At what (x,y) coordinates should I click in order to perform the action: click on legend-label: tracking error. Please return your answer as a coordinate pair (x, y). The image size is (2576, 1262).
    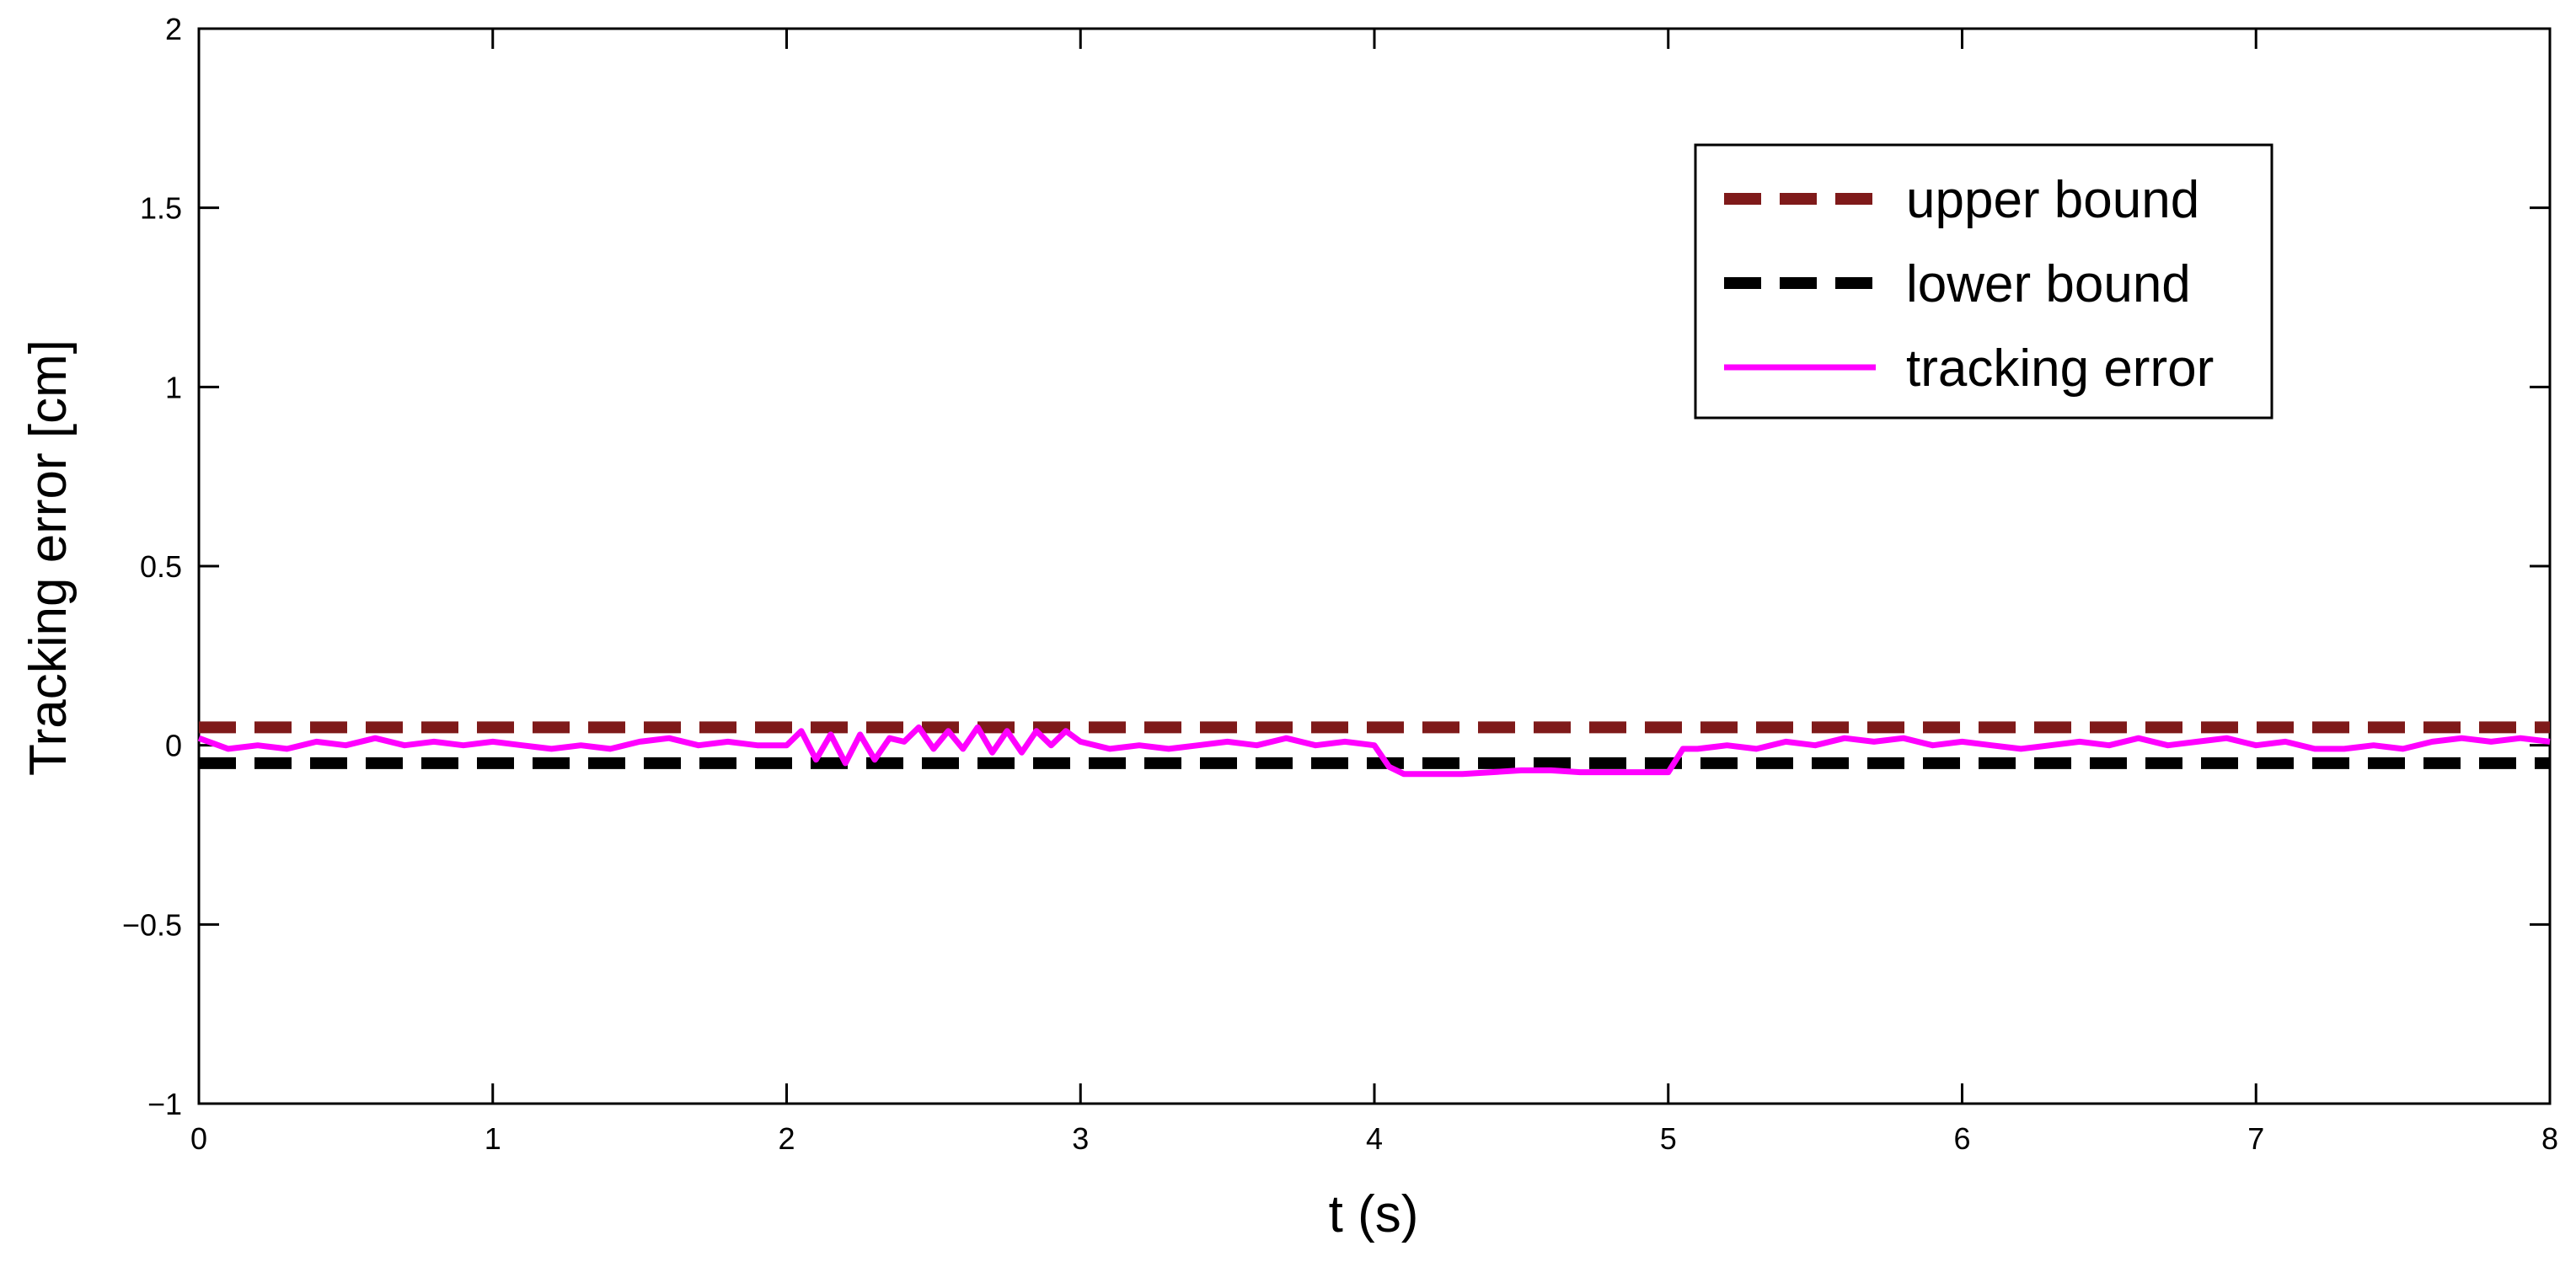
    Looking at the image, I should click on (2060, 369).